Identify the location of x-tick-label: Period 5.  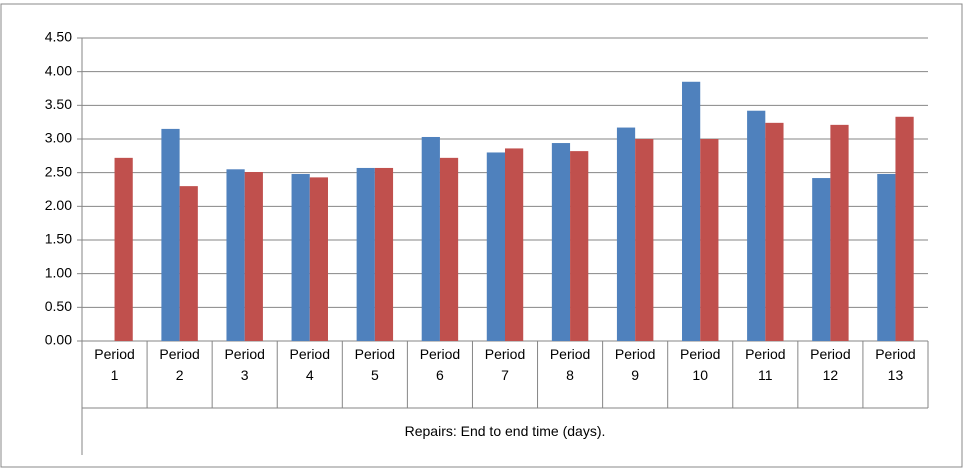
(375, 364).